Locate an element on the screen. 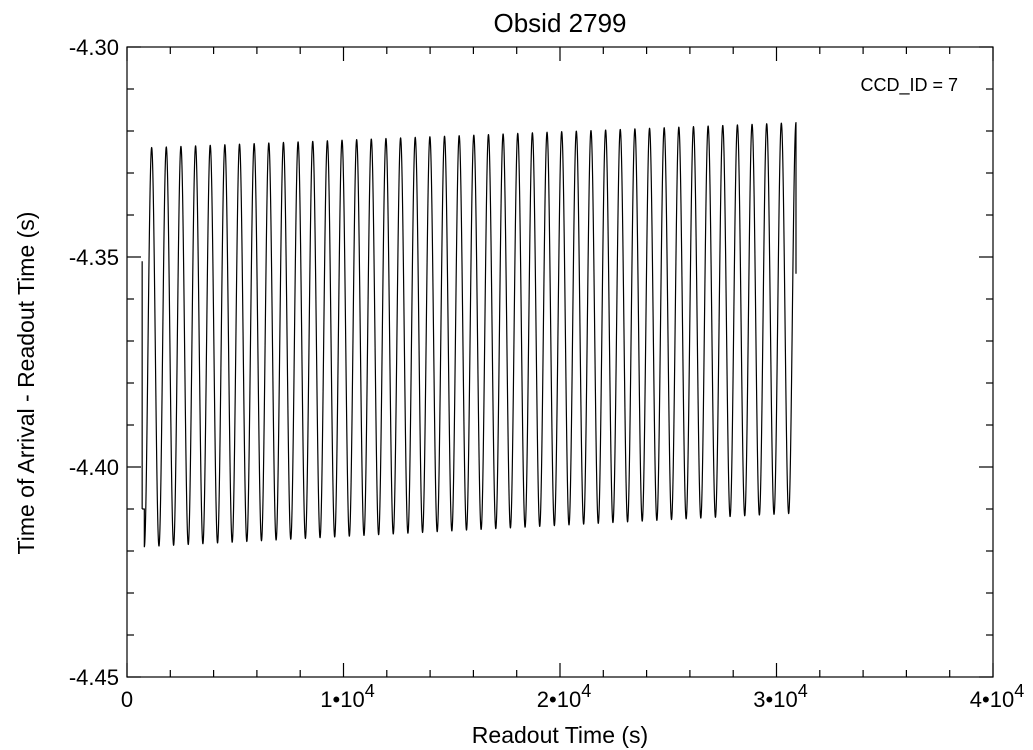  y-tick-label: -4.40 is located at coordinates (94, 467).